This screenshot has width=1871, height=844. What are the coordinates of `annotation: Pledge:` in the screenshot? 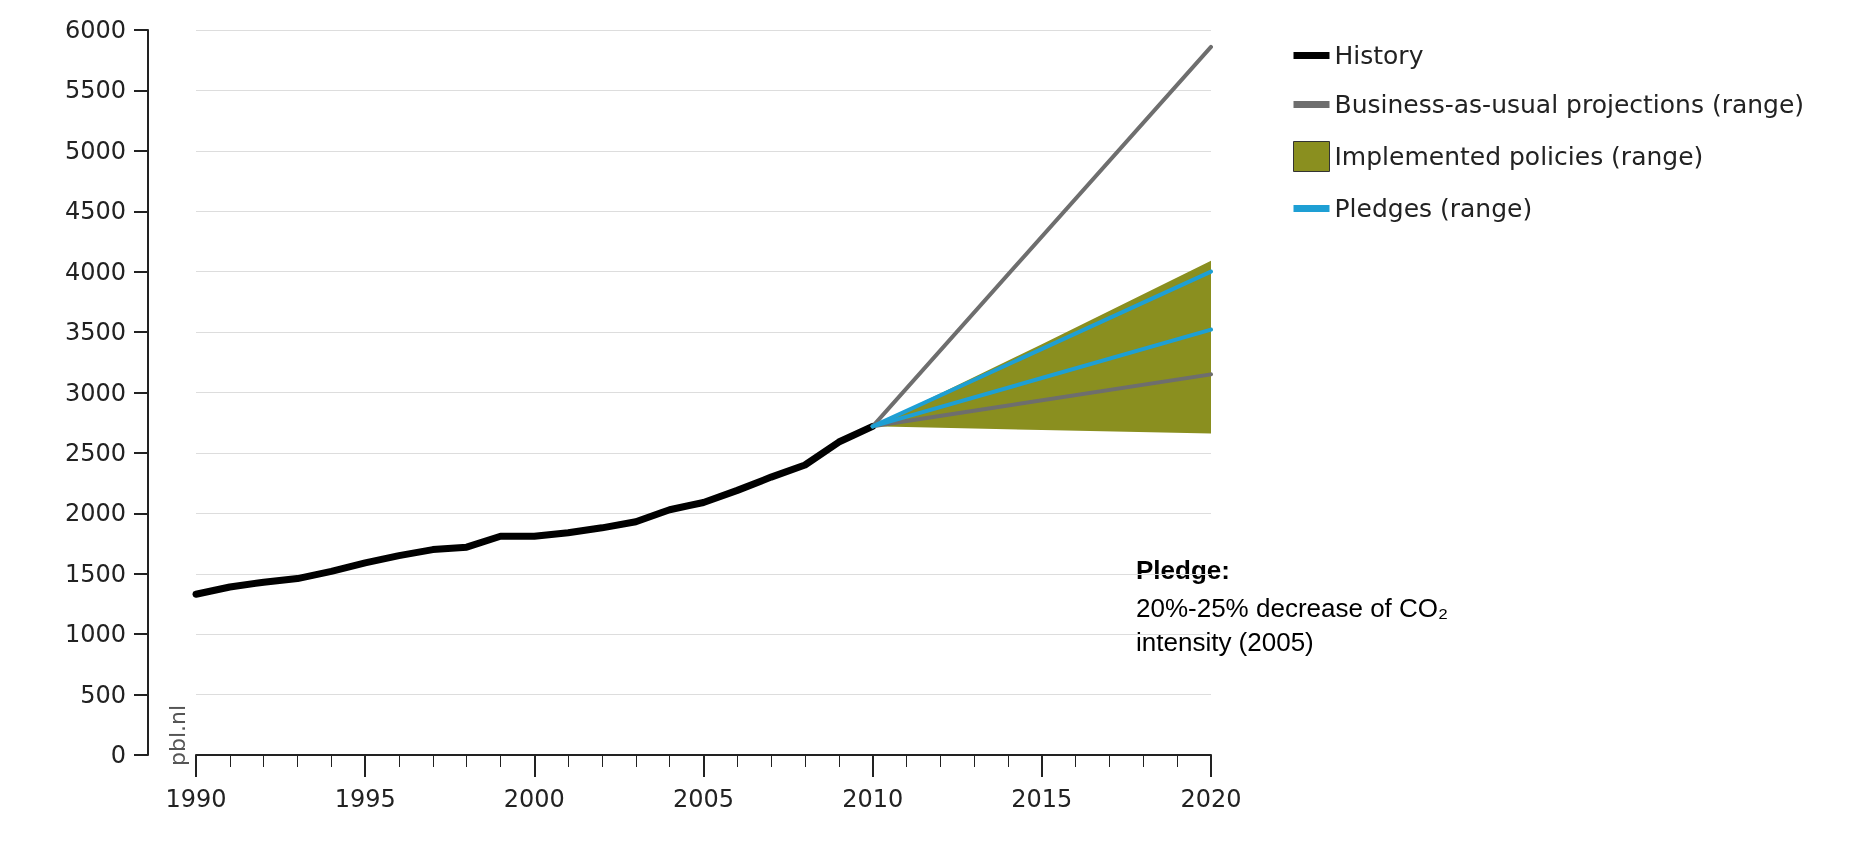 It's located at (1183, 570).